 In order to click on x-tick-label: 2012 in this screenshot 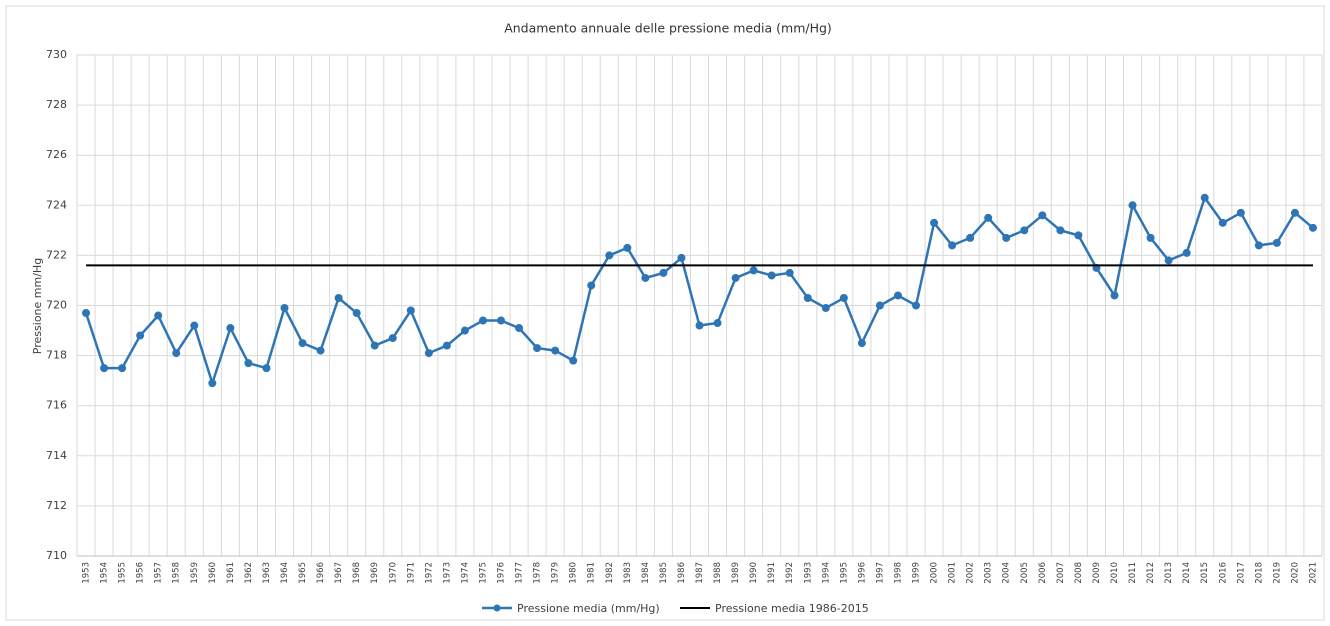, I will do `click(1151, 573)`.